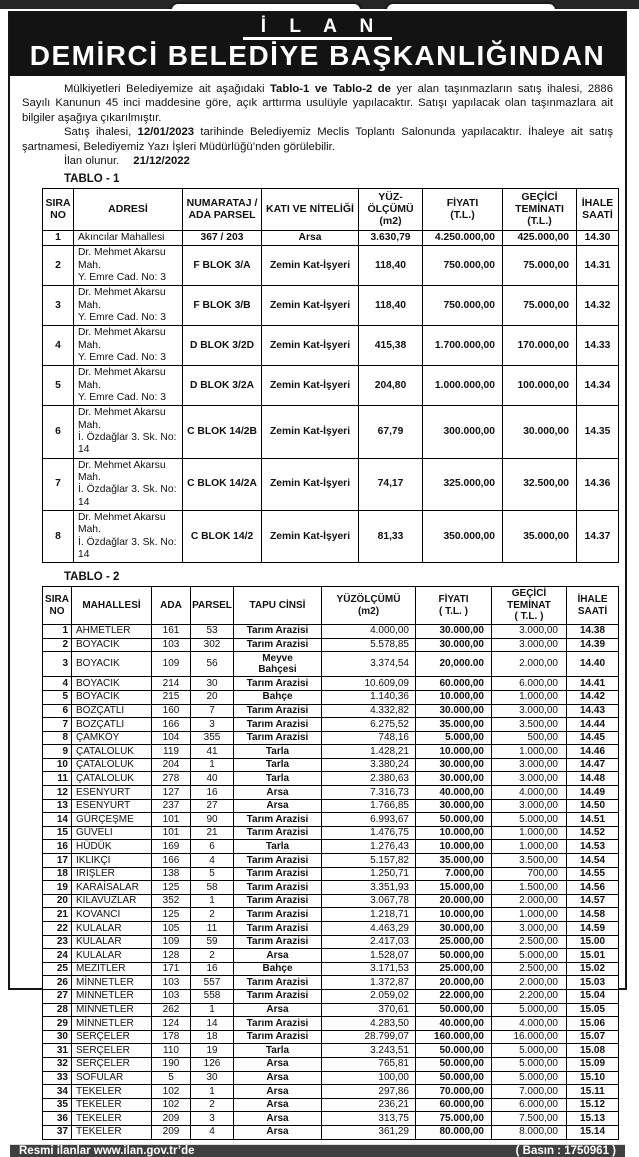  Describe the element at coordinates (167, 89) in the screenshot. I see `intro-p1-text: Mülkiyetleri Belediyemize ait aşağıdaki` at that location.